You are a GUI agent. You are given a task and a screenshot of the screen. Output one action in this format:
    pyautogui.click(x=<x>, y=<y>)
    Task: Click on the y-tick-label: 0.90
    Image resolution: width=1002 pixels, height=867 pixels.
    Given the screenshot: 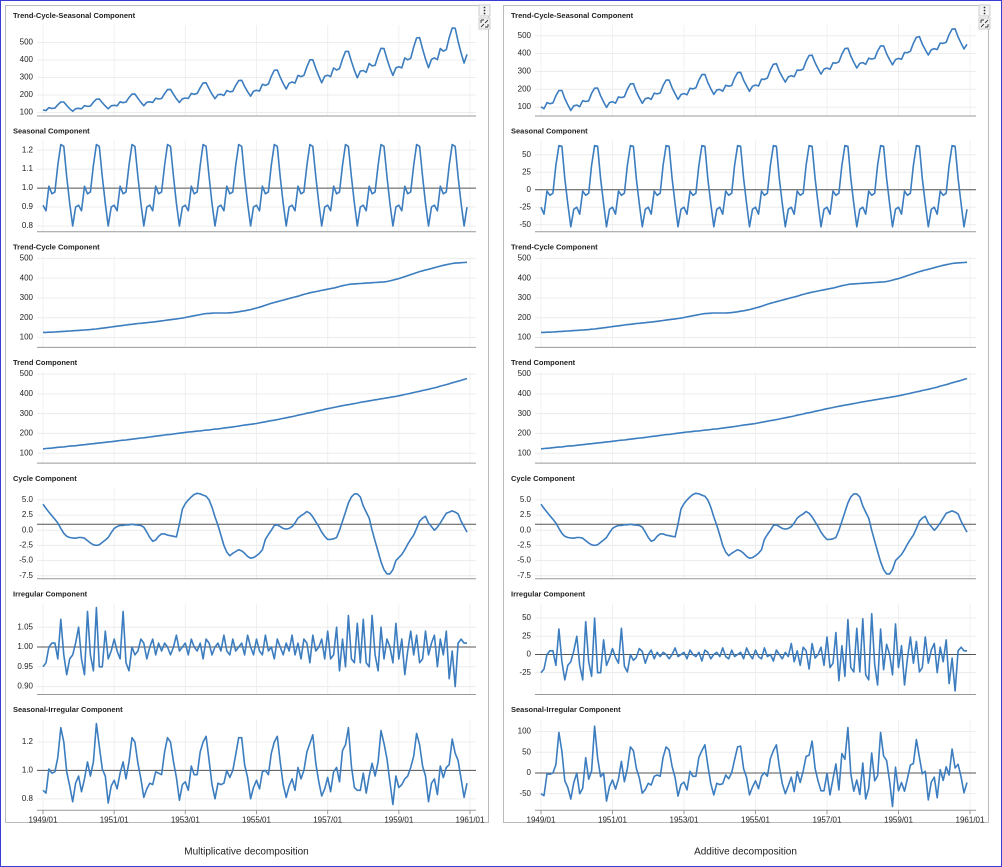 What is the action you would take?
    pyautogui.click(x=25, y=686)
    